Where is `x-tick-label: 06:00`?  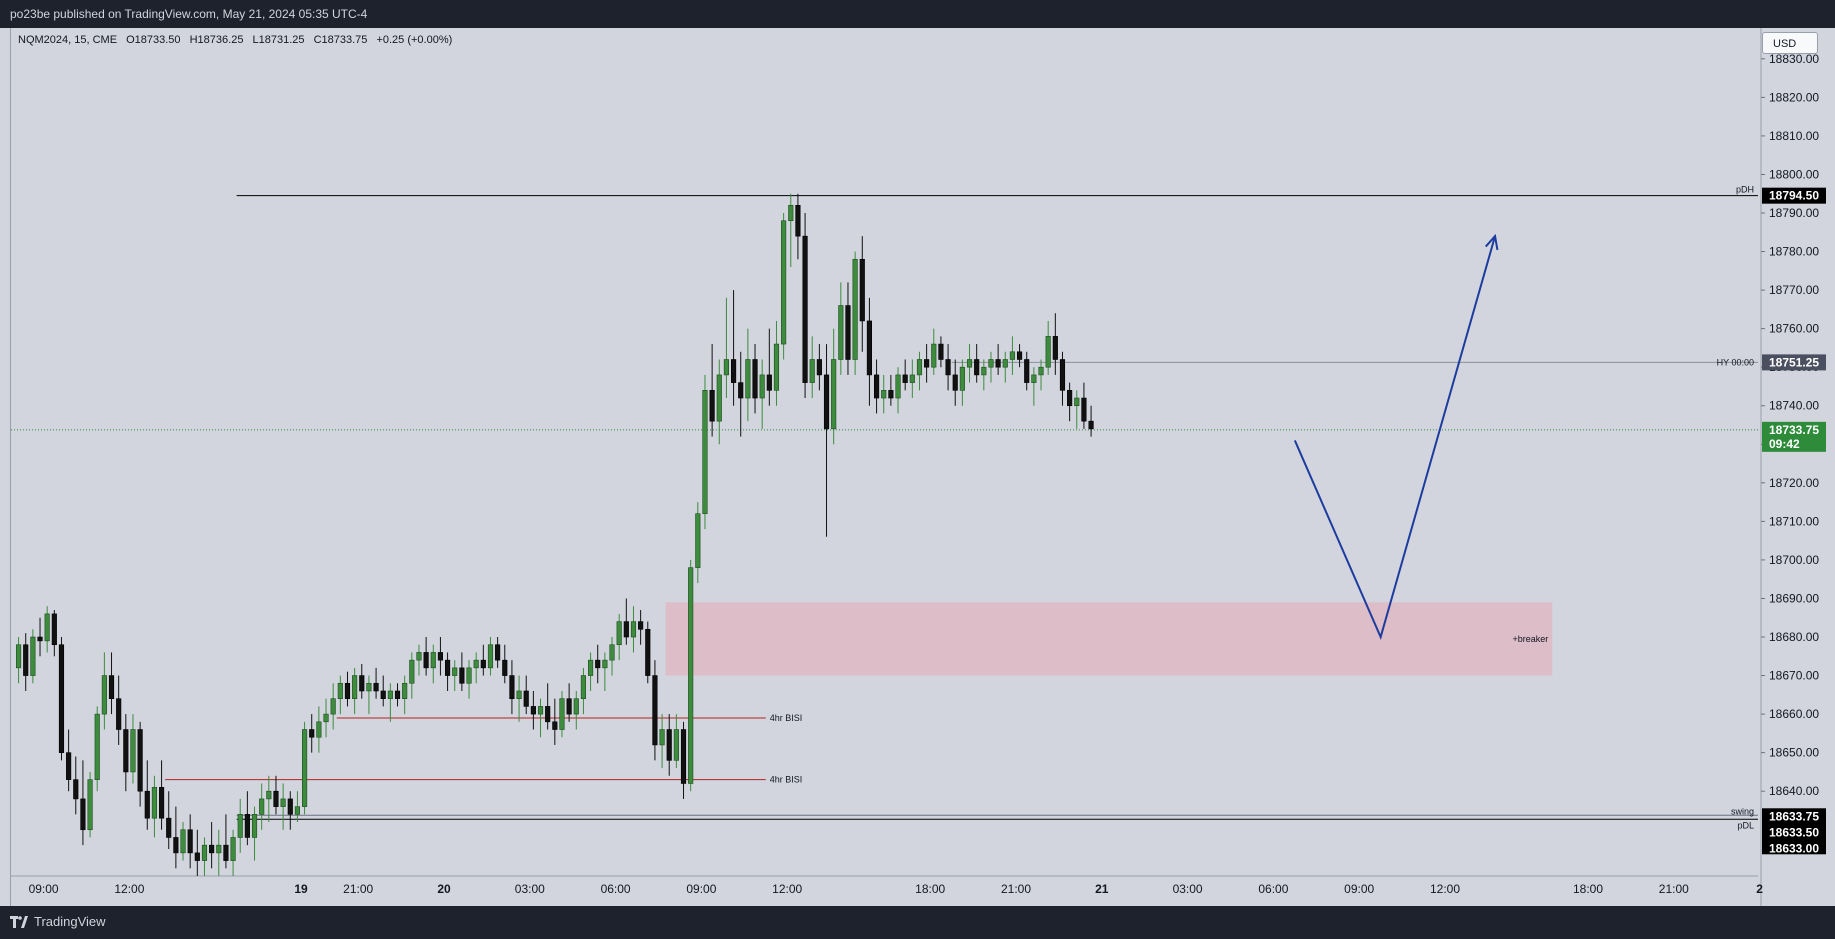
x-tick-label: 06:00 is located at coordinates (616, 889).